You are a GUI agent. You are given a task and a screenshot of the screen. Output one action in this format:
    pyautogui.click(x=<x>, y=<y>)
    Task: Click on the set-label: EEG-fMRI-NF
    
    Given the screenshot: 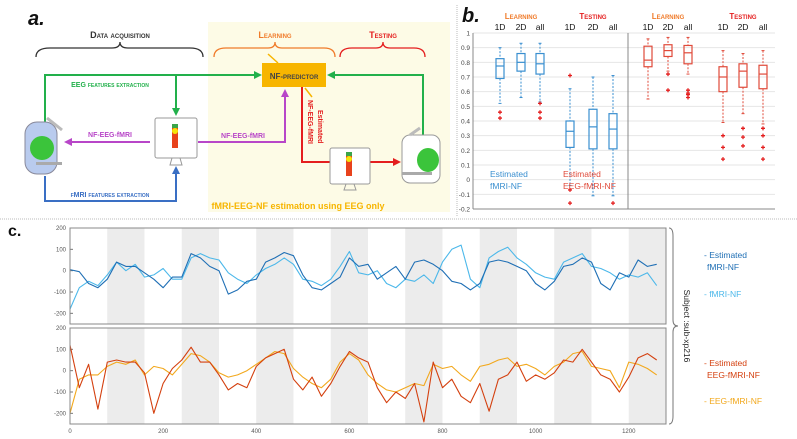 What is the action you would take?
    pyautogui.click(x=589, y=186)
    